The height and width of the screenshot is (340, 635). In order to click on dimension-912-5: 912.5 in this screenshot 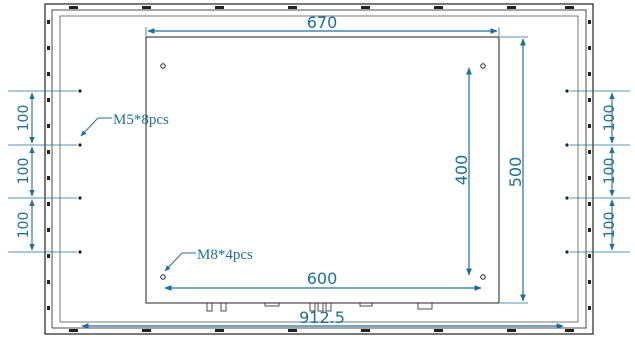, I will do `click(322, 318)`.